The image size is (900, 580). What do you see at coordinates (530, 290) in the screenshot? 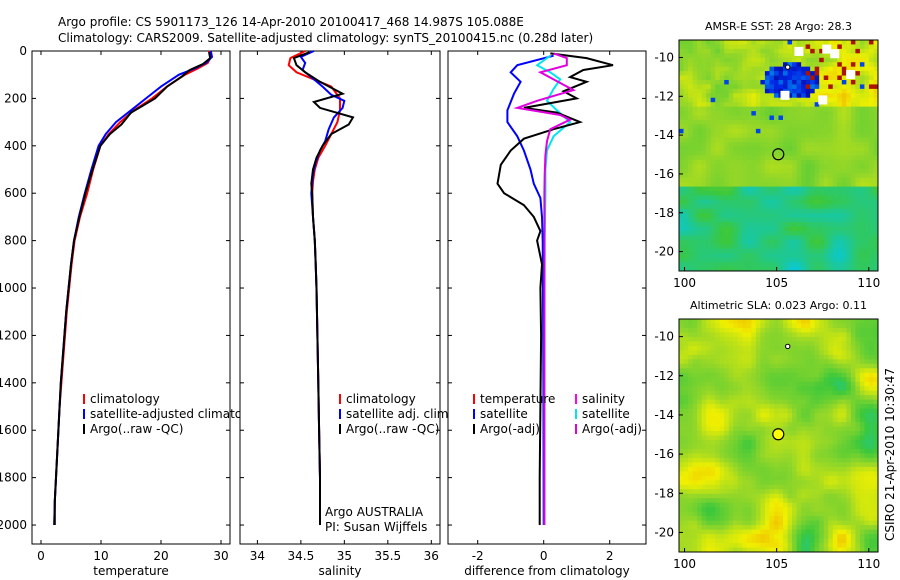
I see `series-line-temperature-satellite` at bounding box center [530, 290].